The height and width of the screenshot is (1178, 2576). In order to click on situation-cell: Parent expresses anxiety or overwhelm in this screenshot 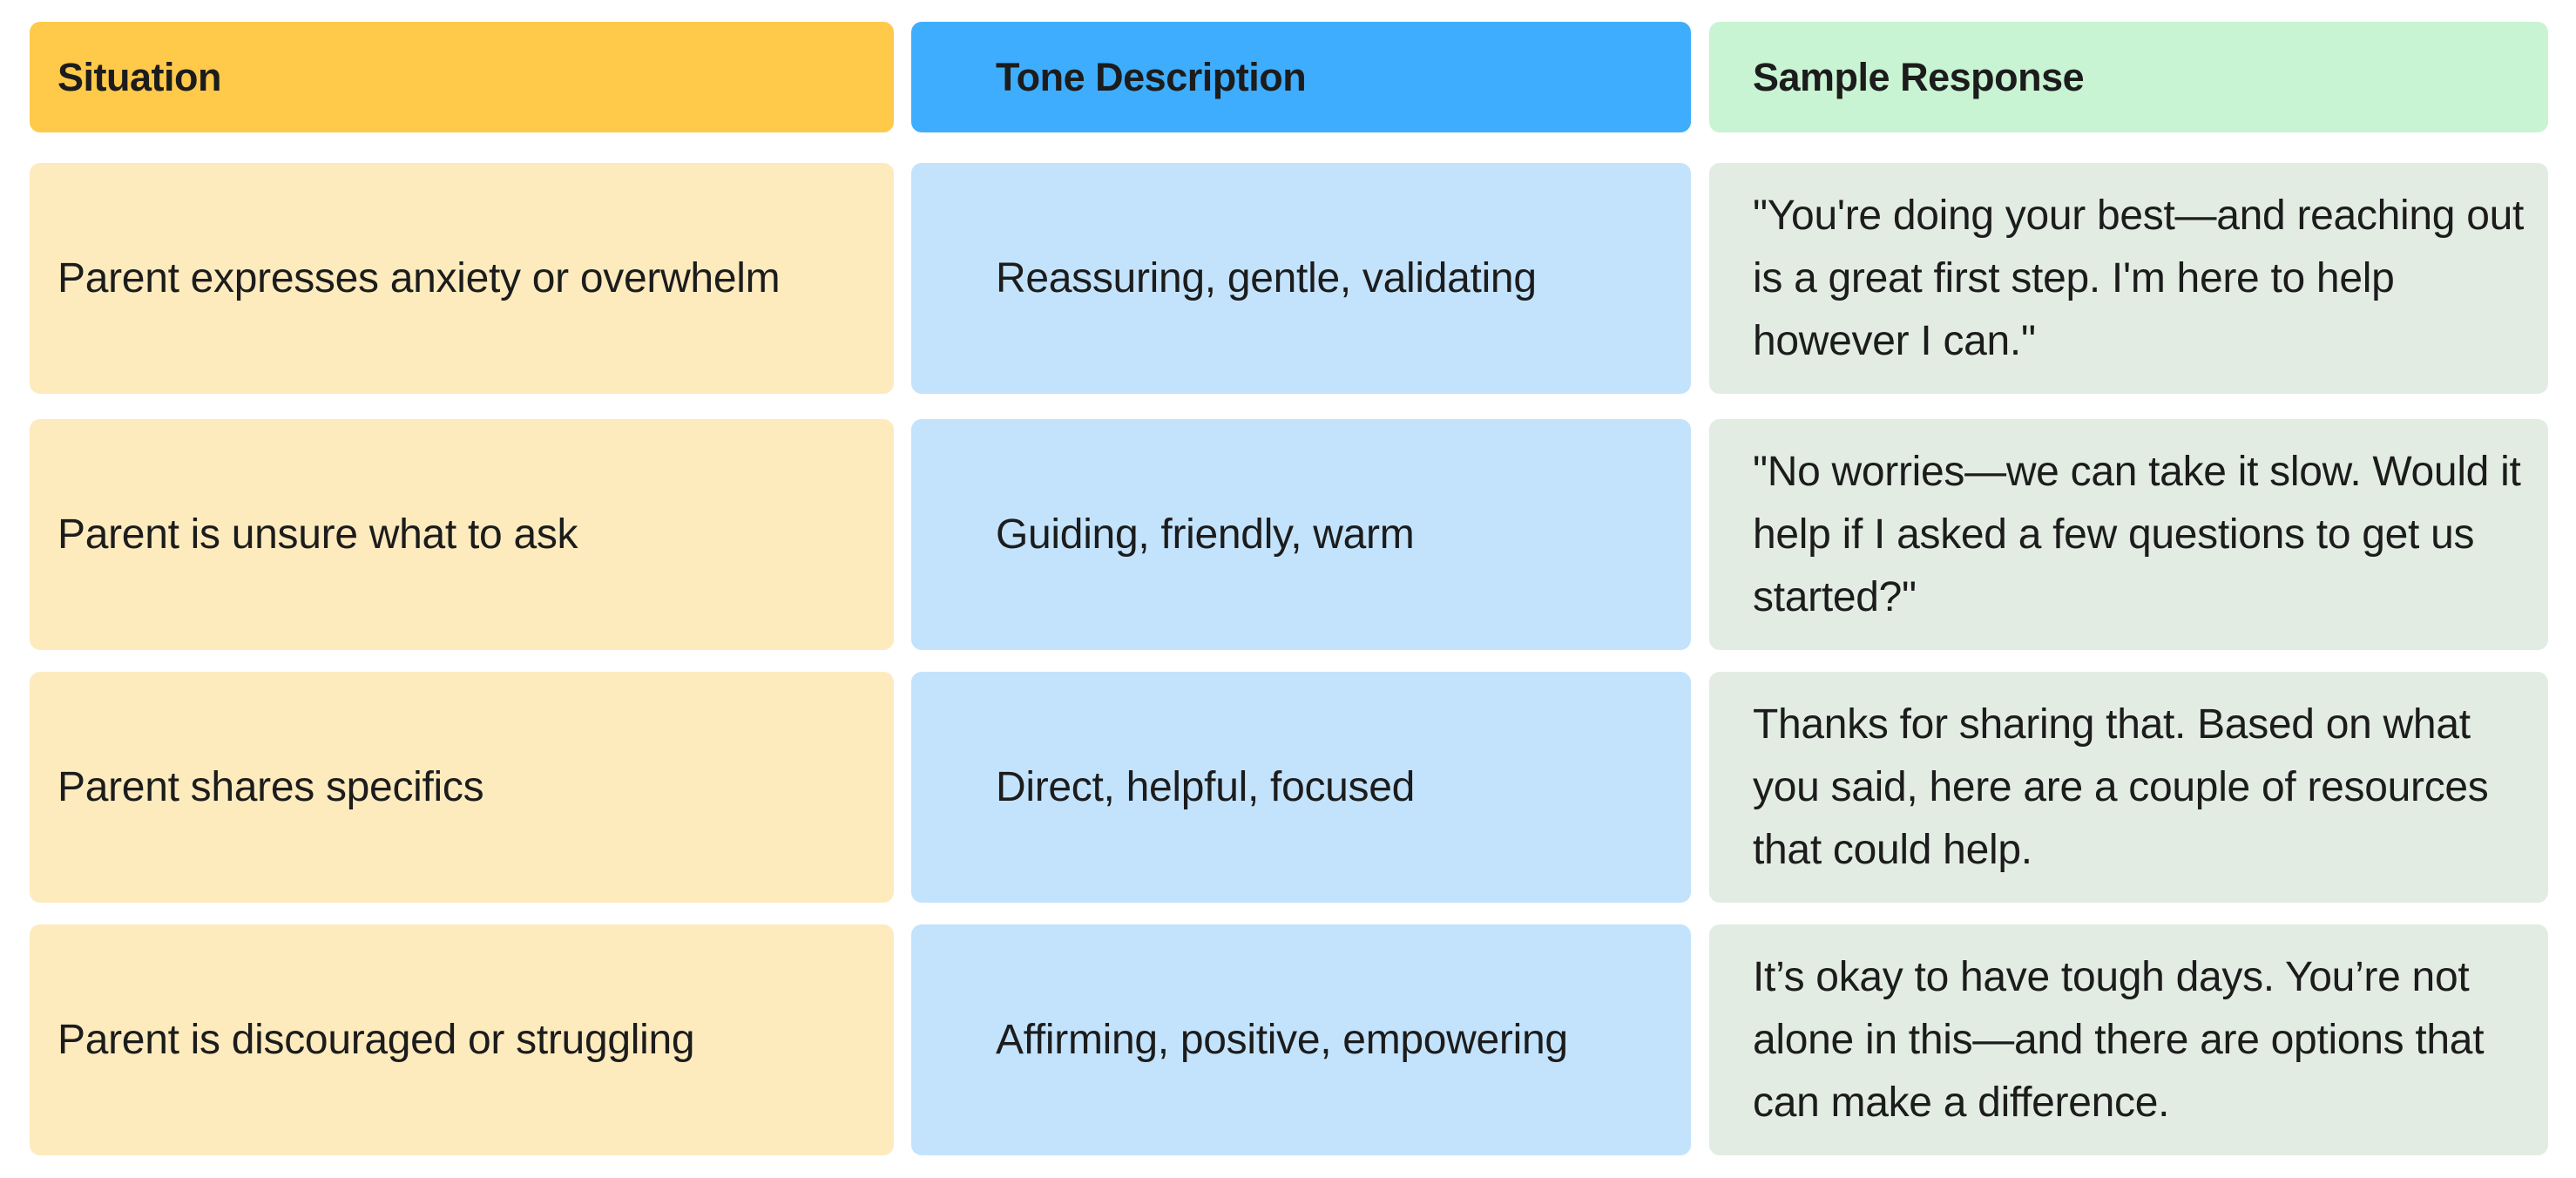, I will do `click(462, 278)`.